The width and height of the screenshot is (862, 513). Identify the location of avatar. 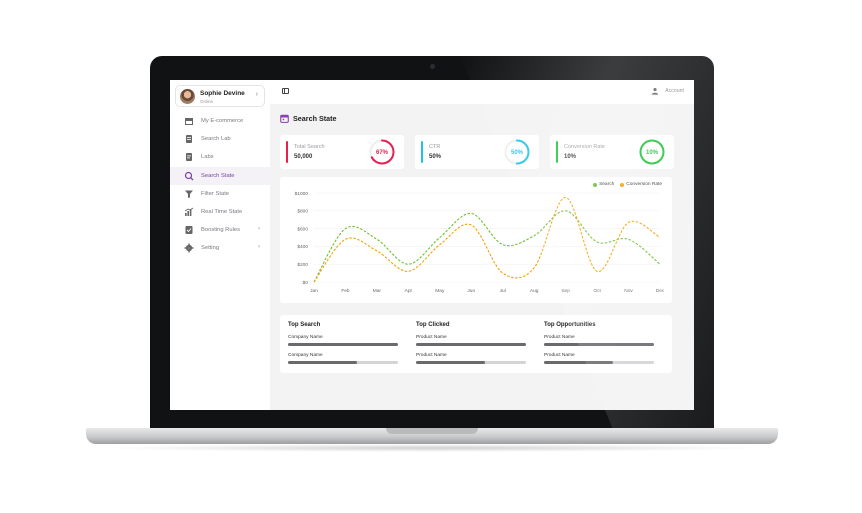
(187, 96).